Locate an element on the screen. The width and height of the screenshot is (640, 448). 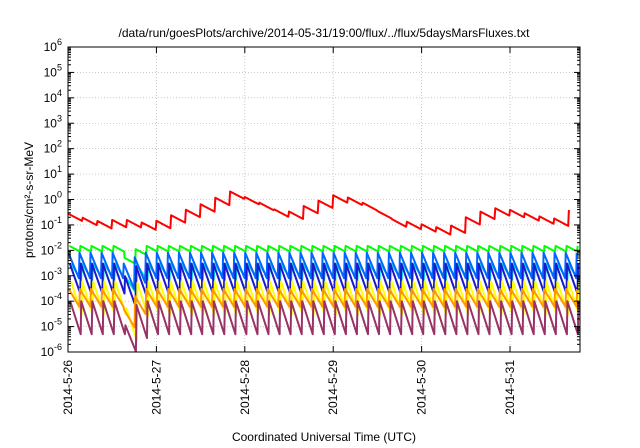
y-tick-label: 10⁻⁵ is located at coordinates (51, 325).